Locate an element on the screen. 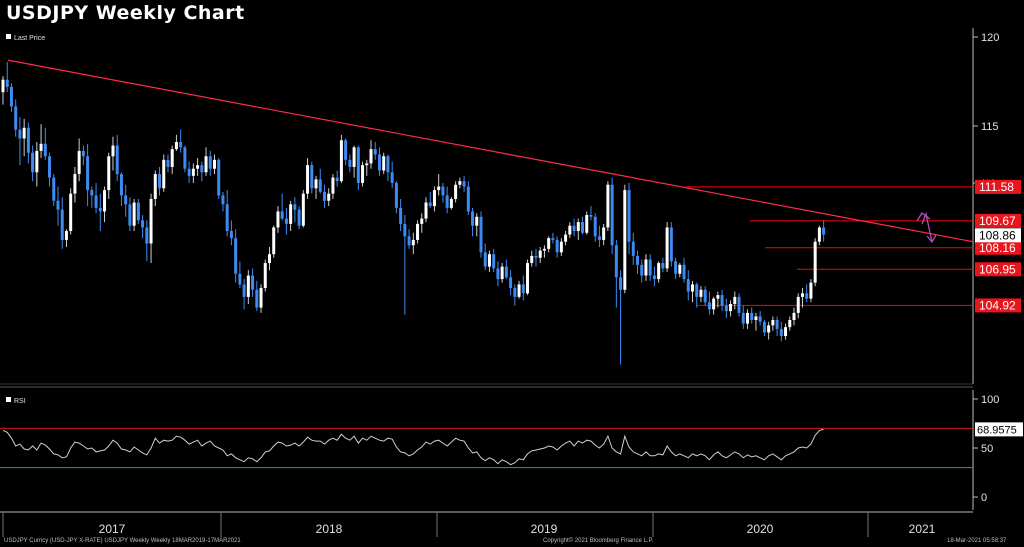 The height and width of the screenshot is (547, 1024). footer-copyright: Copyright© 2021 Bloomberg Finance L.P. is located at coordinates (598, 541).